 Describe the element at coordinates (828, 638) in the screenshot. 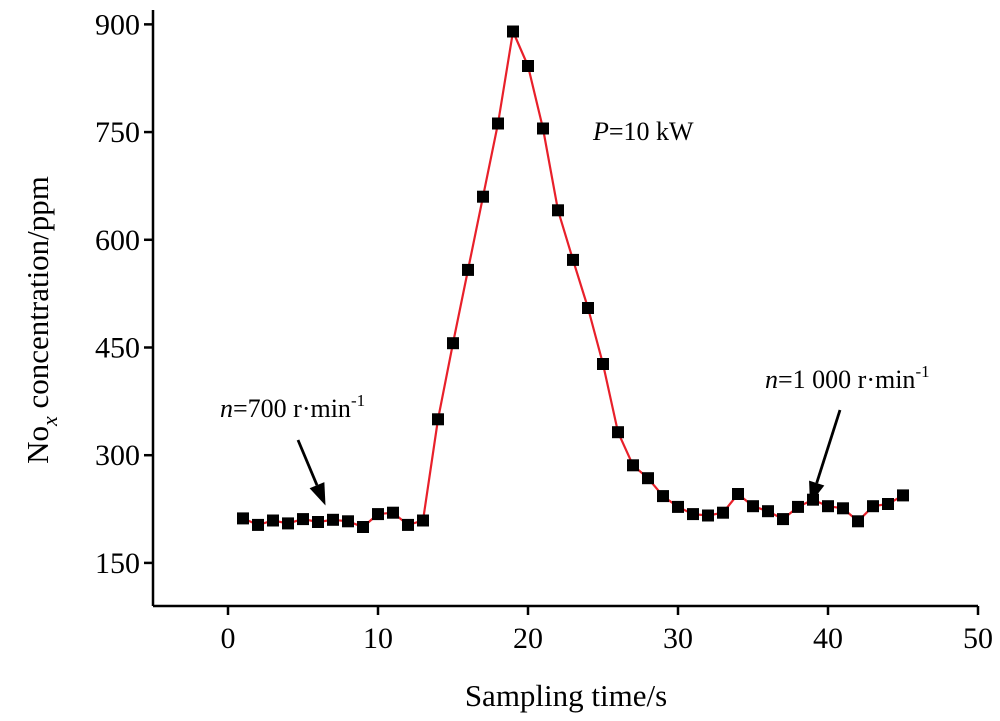

I see `x-tick-label: 40` at that location.